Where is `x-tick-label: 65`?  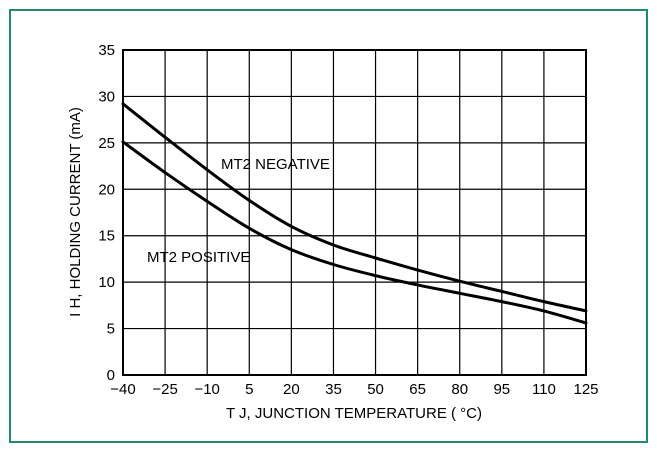
x-tick-label: 65 is located at coordinates (417, 389).